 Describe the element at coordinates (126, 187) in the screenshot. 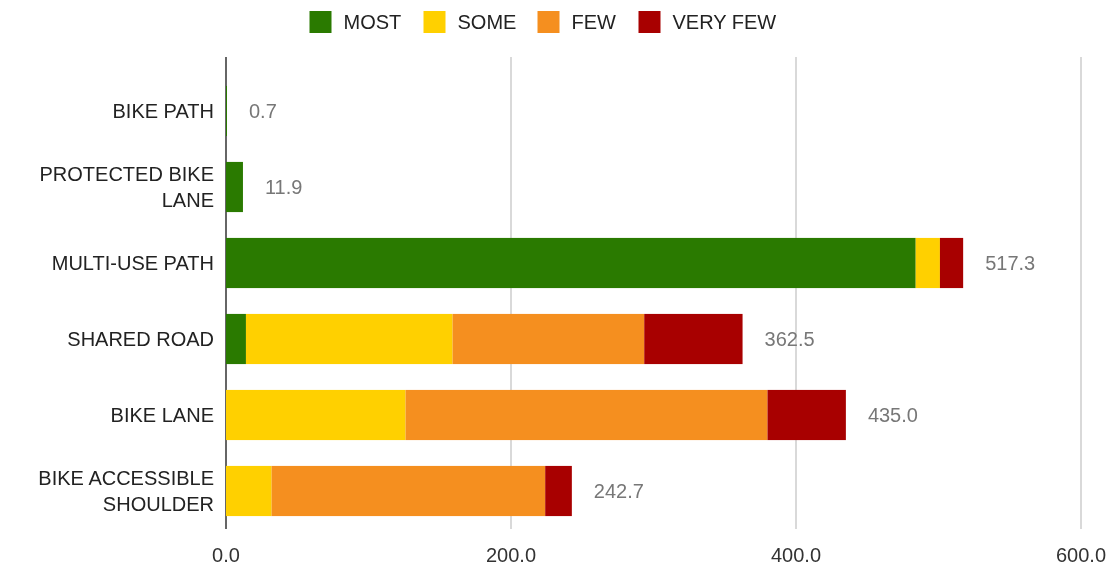

I see `y-tick-label: PROTECTED BIKE LANE` at that location.